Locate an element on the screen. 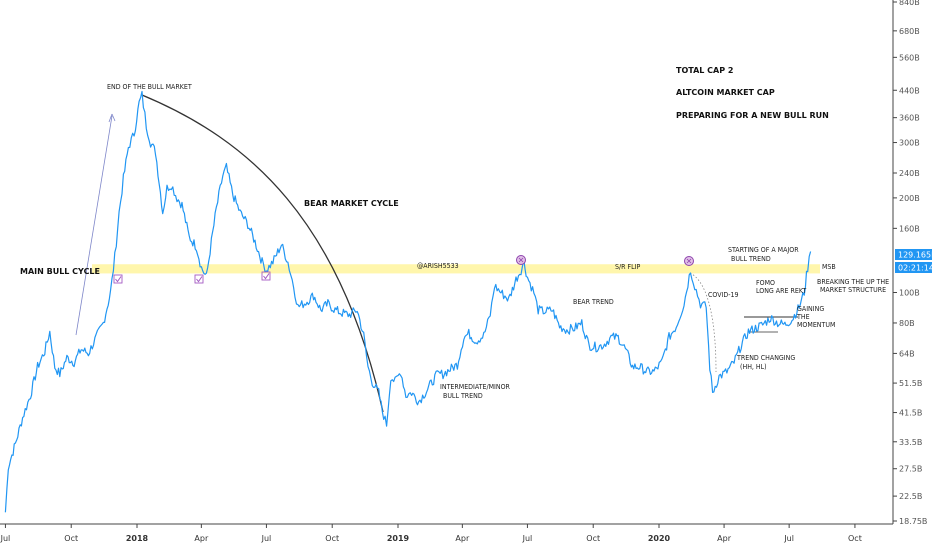 Image resolution: width=932 pixels, height=550 pixels. countdown-label: 02:21:14 is located at coordinates (915, 268).